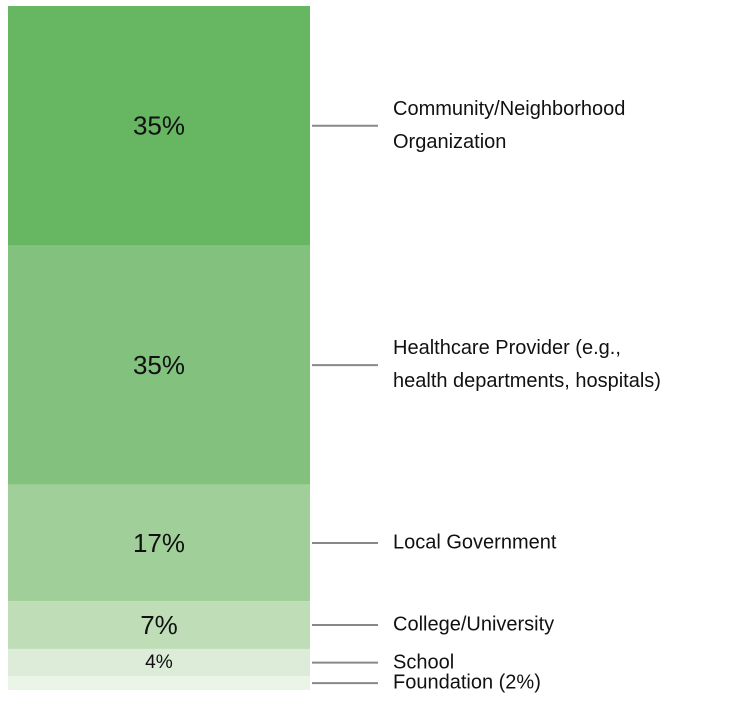 Image resolution: width=733 pixels, height=702 pixels. What do you see at coordinates (467, 682) in the screenshot?
I see `category-label: Foundation (2%)` at bounding box center [467, 682].